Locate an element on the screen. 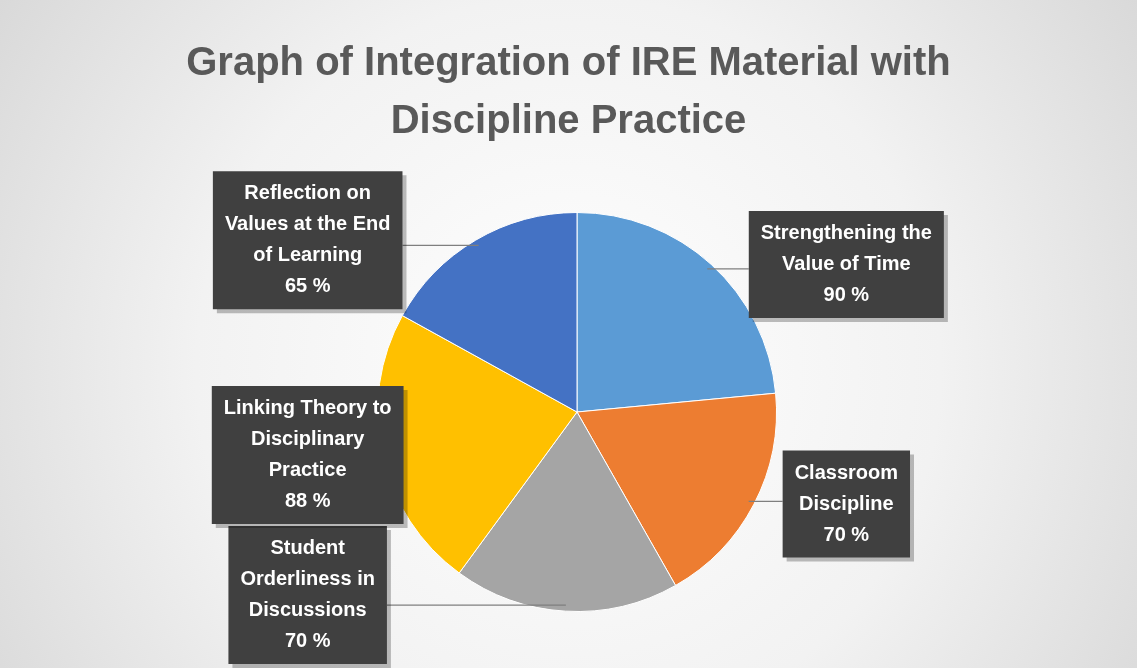 The image size is (1137, 668). slice-label: Strengthening the Value of Time is located at coordinates (846, 247).